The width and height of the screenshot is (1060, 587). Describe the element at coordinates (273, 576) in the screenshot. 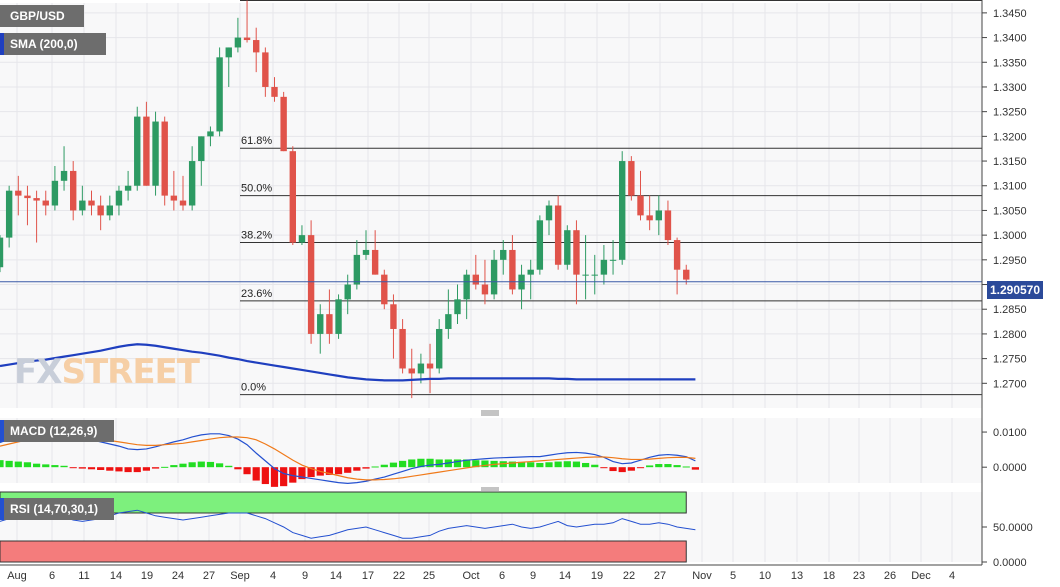

I see `x-axis-label: 4` at that location.